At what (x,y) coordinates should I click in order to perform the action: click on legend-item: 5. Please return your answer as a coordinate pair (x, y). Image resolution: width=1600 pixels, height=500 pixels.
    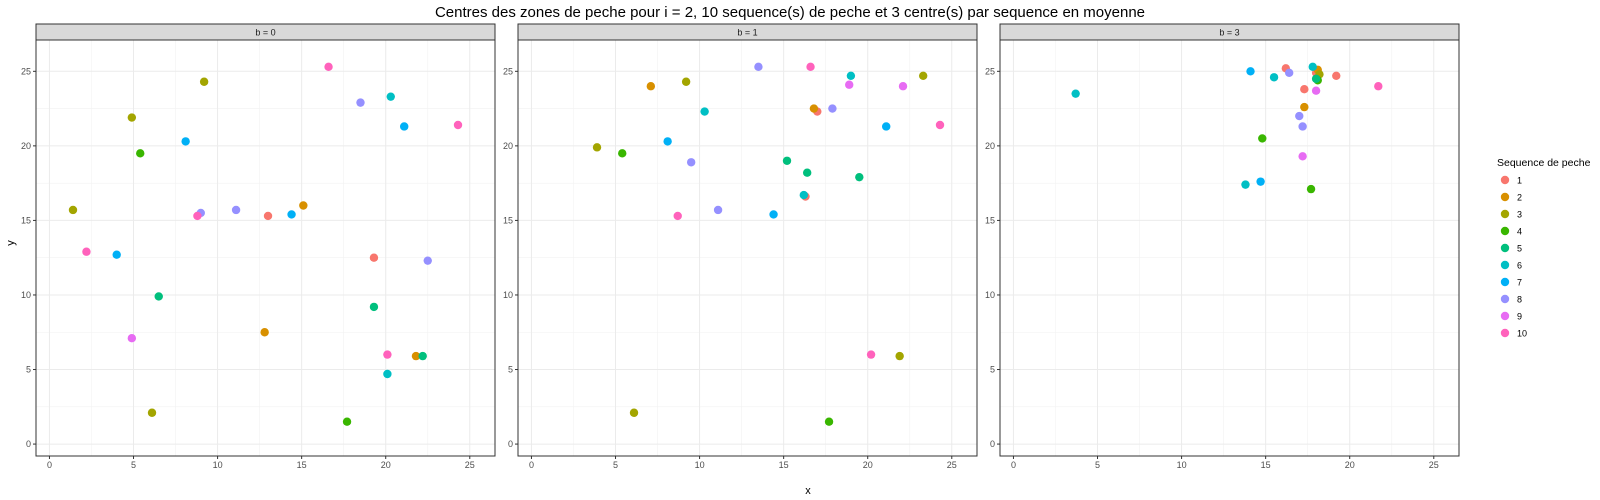
    Looking at the image, I should click on (1511, 249).